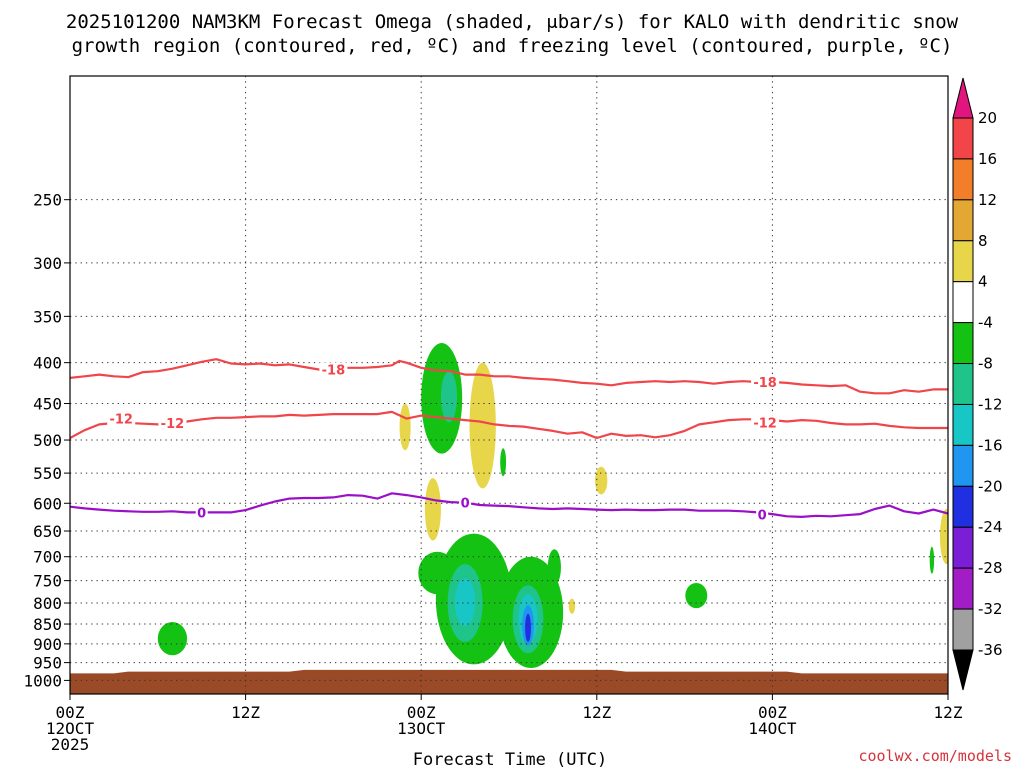  Describe the element at coordinates (421, 712) in the screenshot. I see `x-tick-label-24-0: 00Z` at that location.